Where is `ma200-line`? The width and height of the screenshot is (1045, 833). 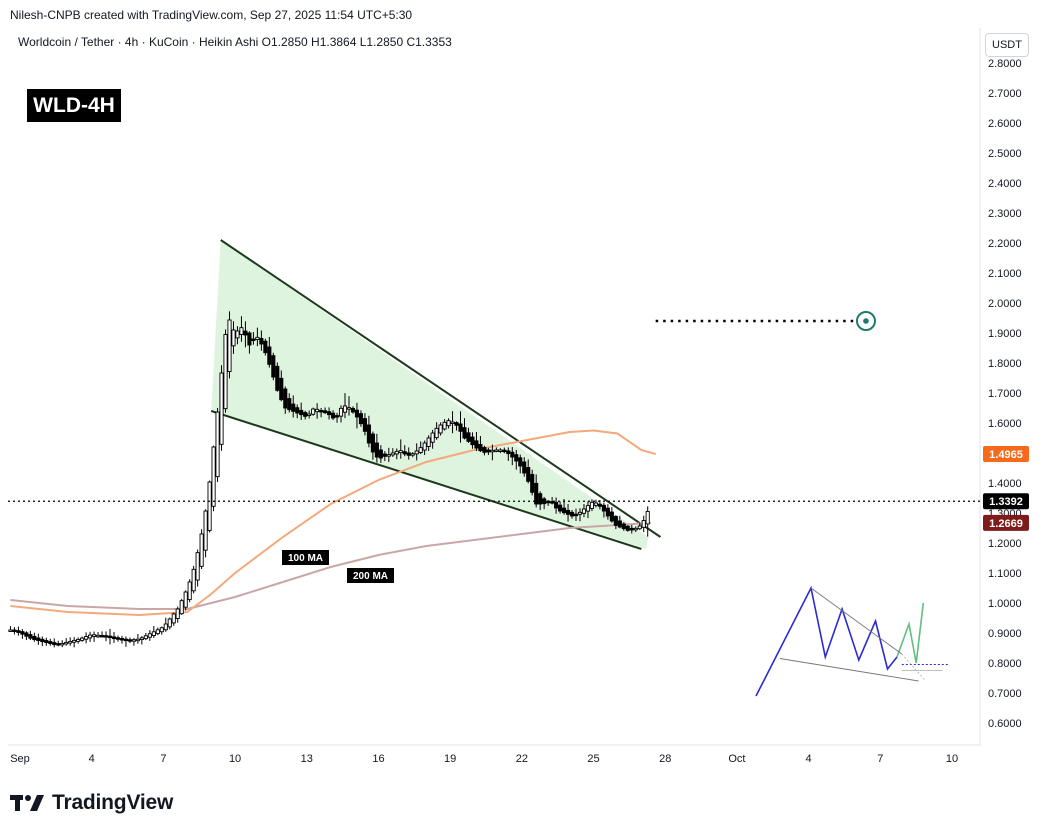 ma200-line is located at coordinates (330, 565).